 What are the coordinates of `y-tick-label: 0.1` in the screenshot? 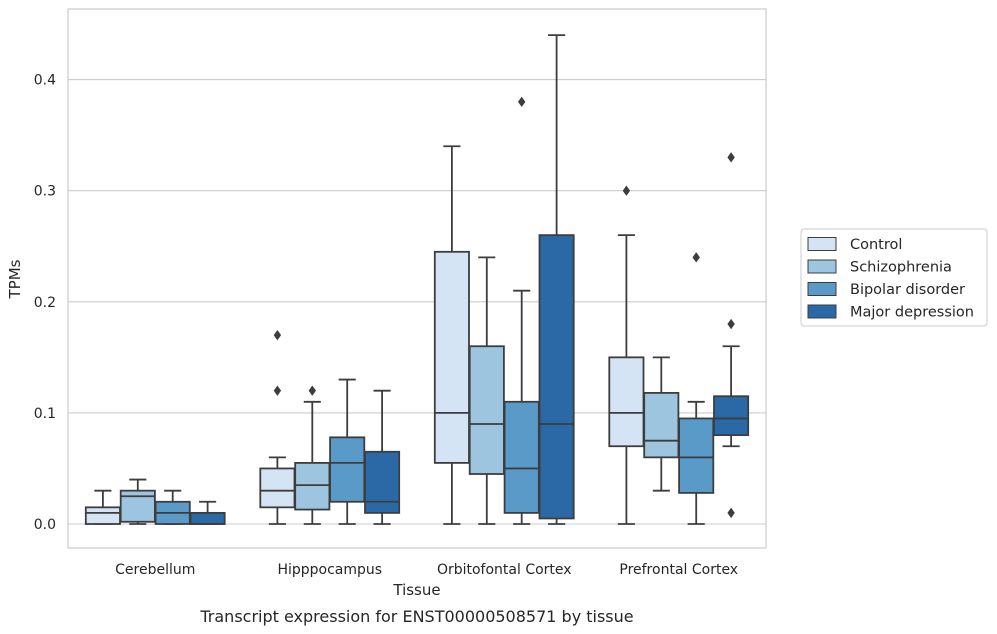 It's located at (45, 414).